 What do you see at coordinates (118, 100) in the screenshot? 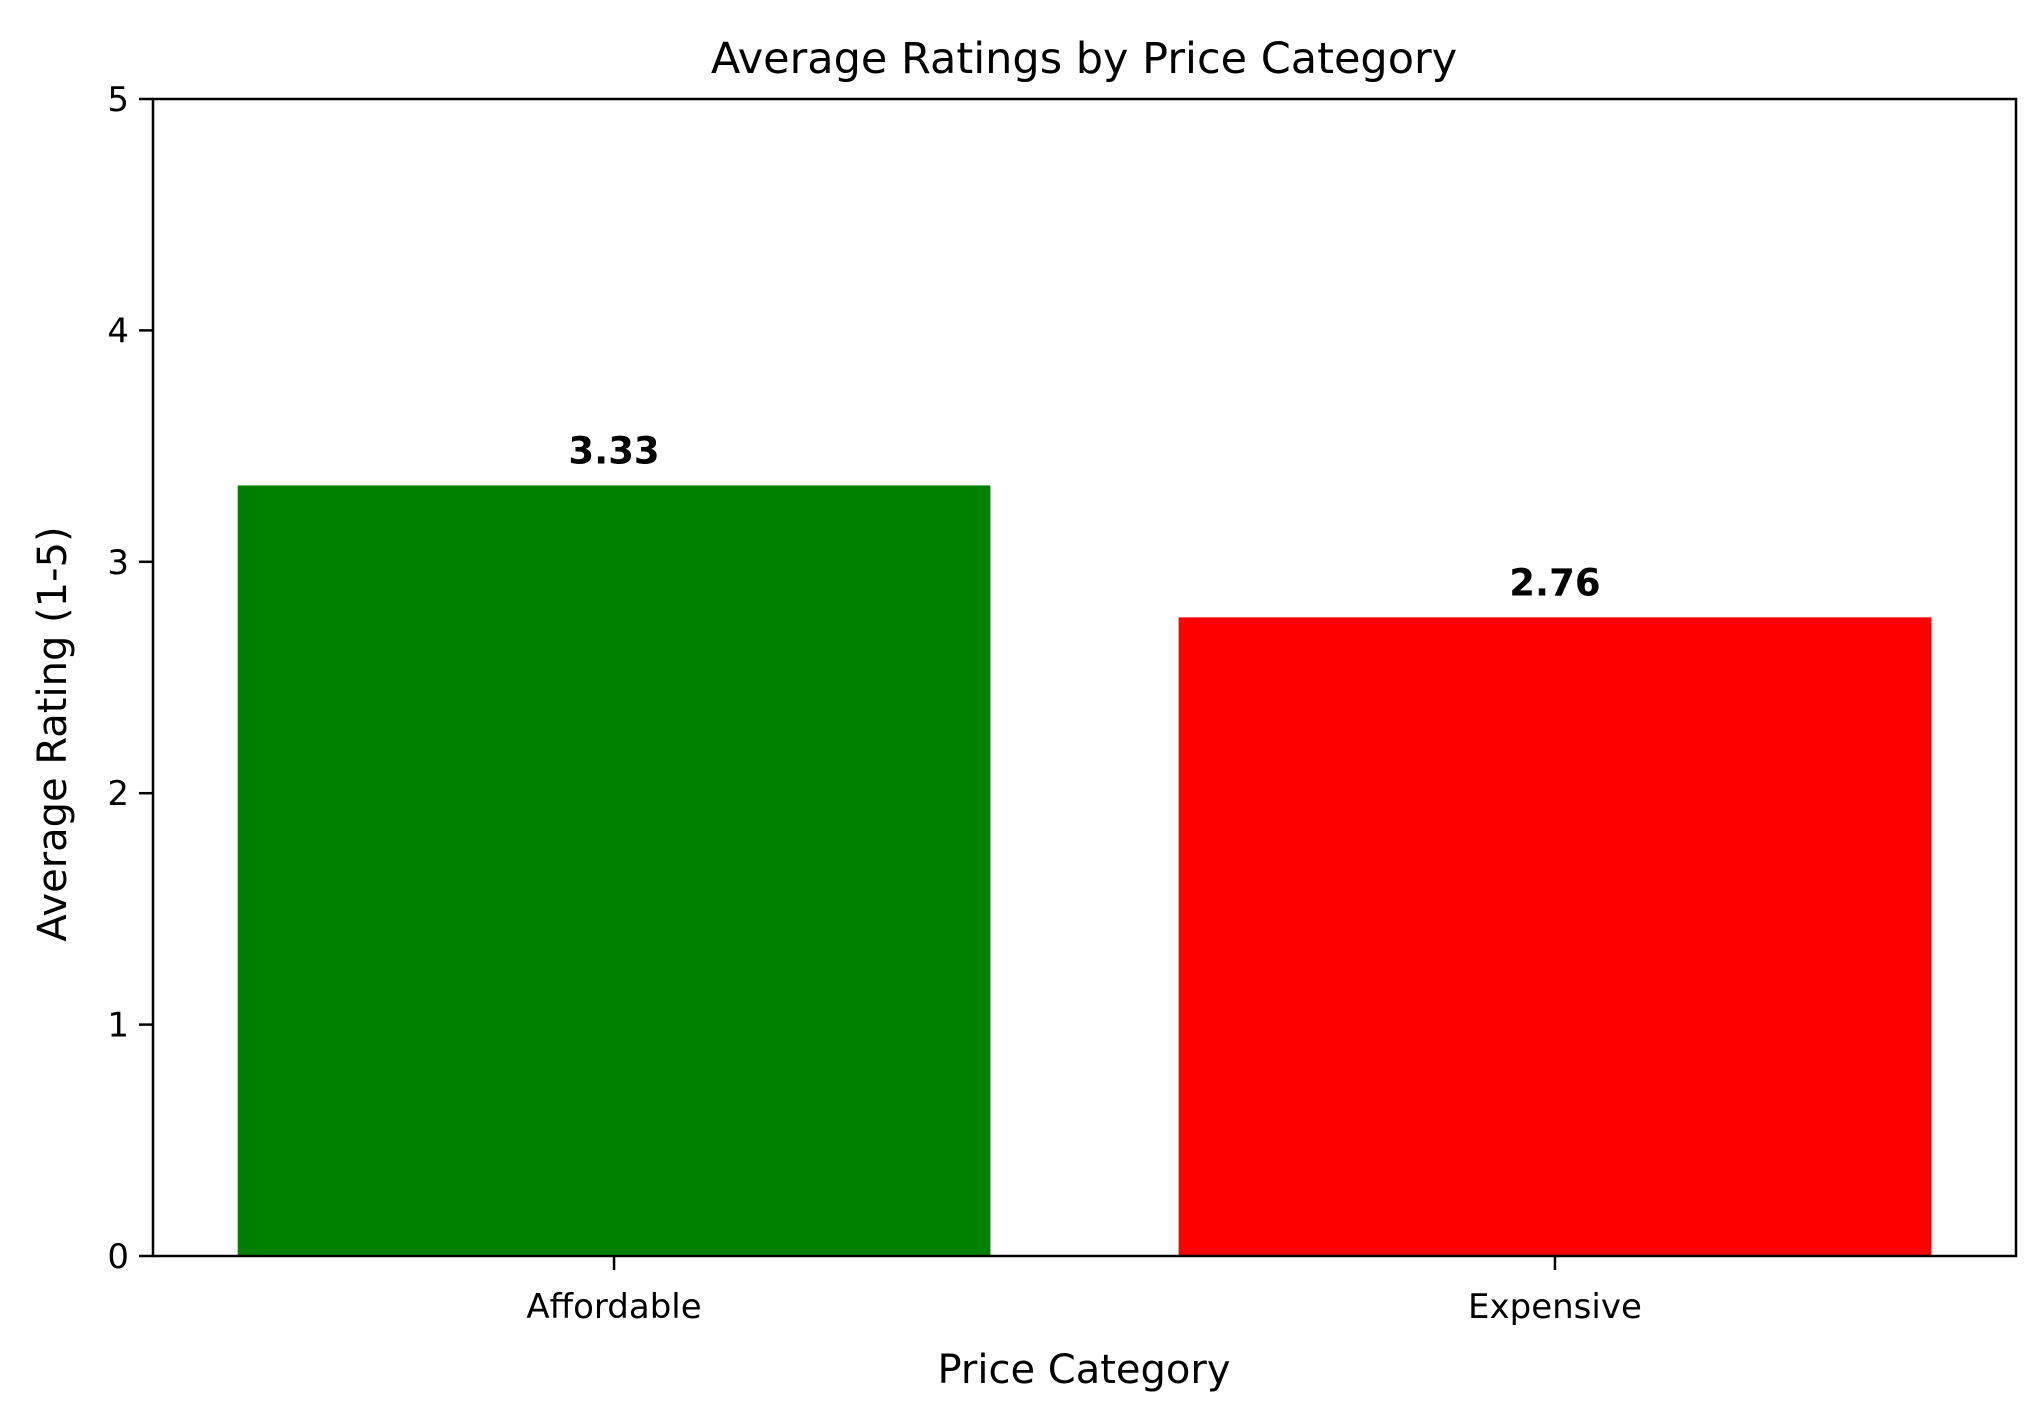
I see `y-tick-label-5: 5` at bounding box center [118, 100].